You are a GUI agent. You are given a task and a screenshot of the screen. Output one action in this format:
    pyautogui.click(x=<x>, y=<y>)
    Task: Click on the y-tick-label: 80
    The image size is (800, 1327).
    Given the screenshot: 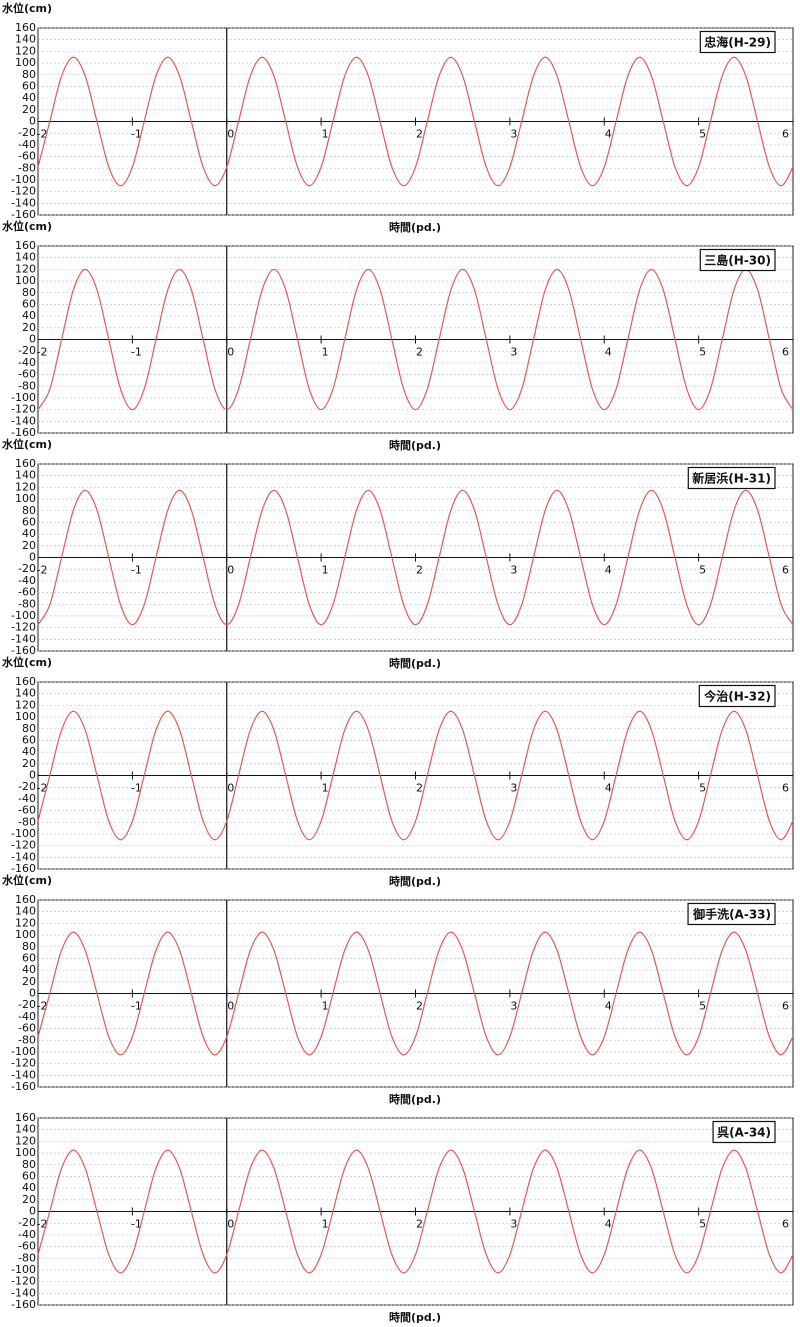 What is the action you would take?
    pyautogui.click(x=29, y=510)
    